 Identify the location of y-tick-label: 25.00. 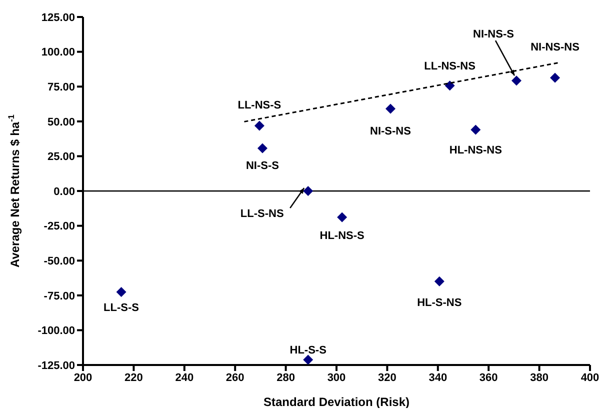
(61, 157).